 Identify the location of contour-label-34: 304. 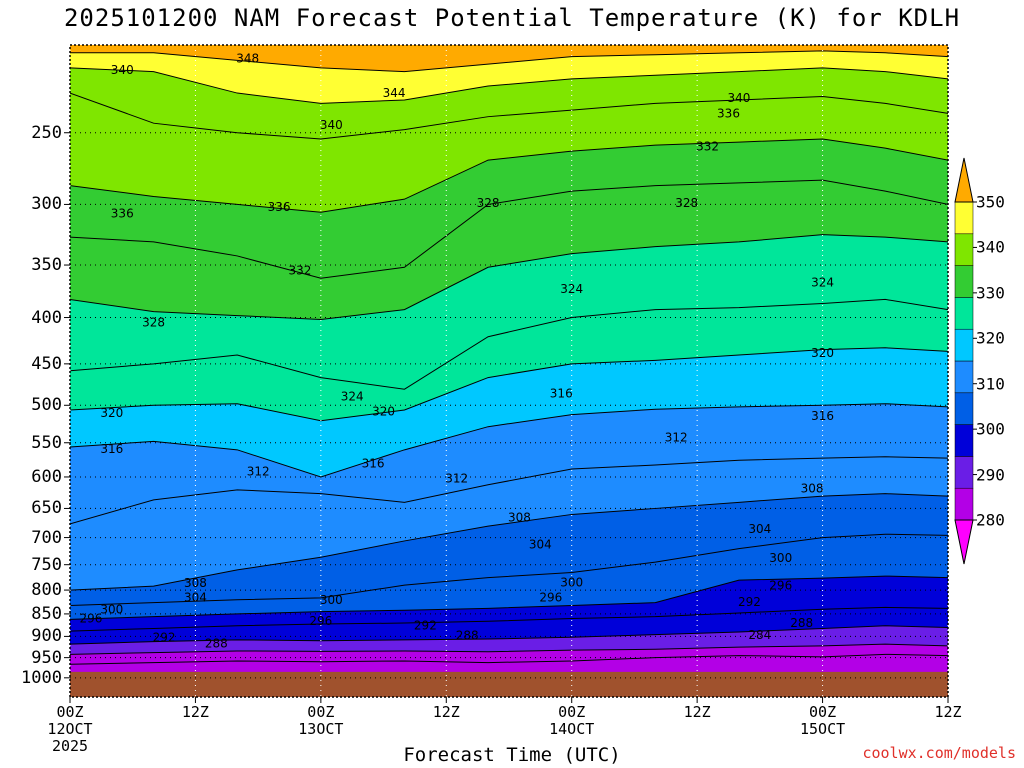
(195, 597).